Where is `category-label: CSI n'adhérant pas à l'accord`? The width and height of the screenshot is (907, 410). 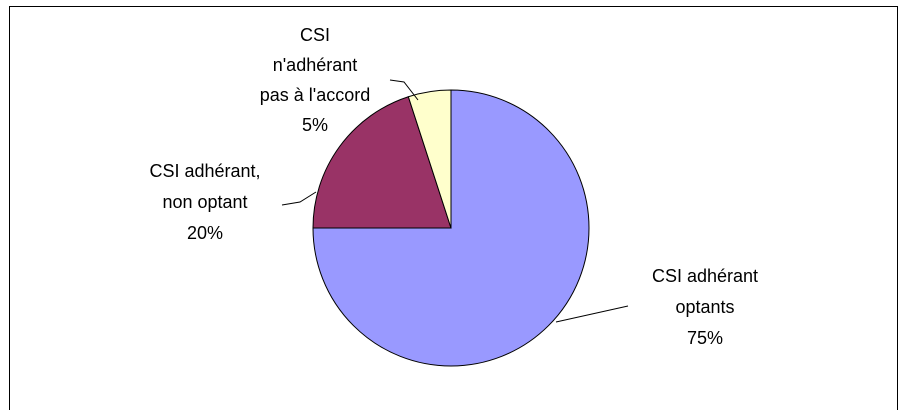
category-label: CSI n'adhérant pas à l'accord is located at coordinates (315, 65).